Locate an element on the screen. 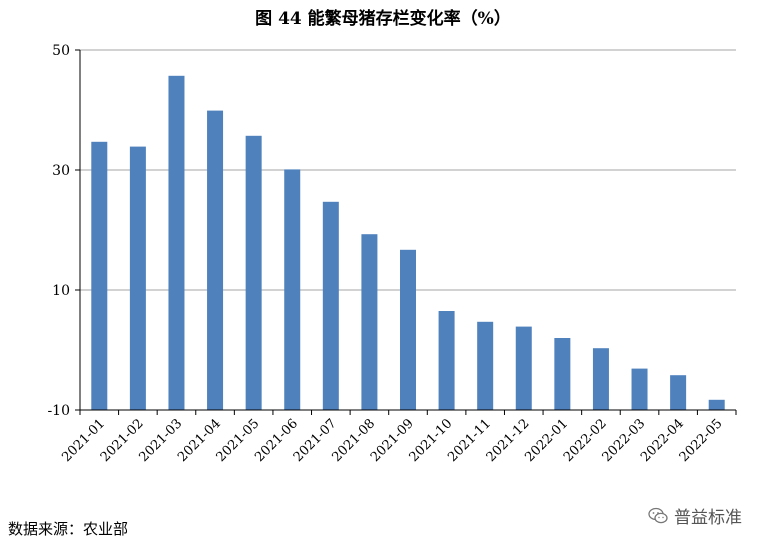  wechat-icon is located at coordinates (658, 515).